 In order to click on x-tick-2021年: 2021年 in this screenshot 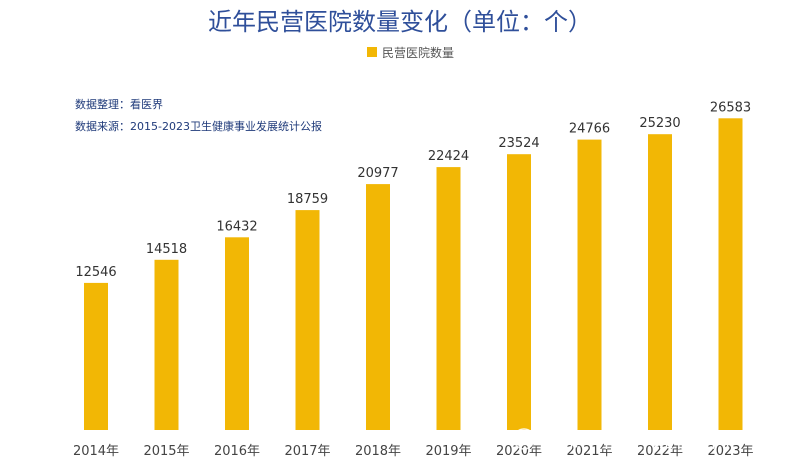, I will do `click(589, 451)`.